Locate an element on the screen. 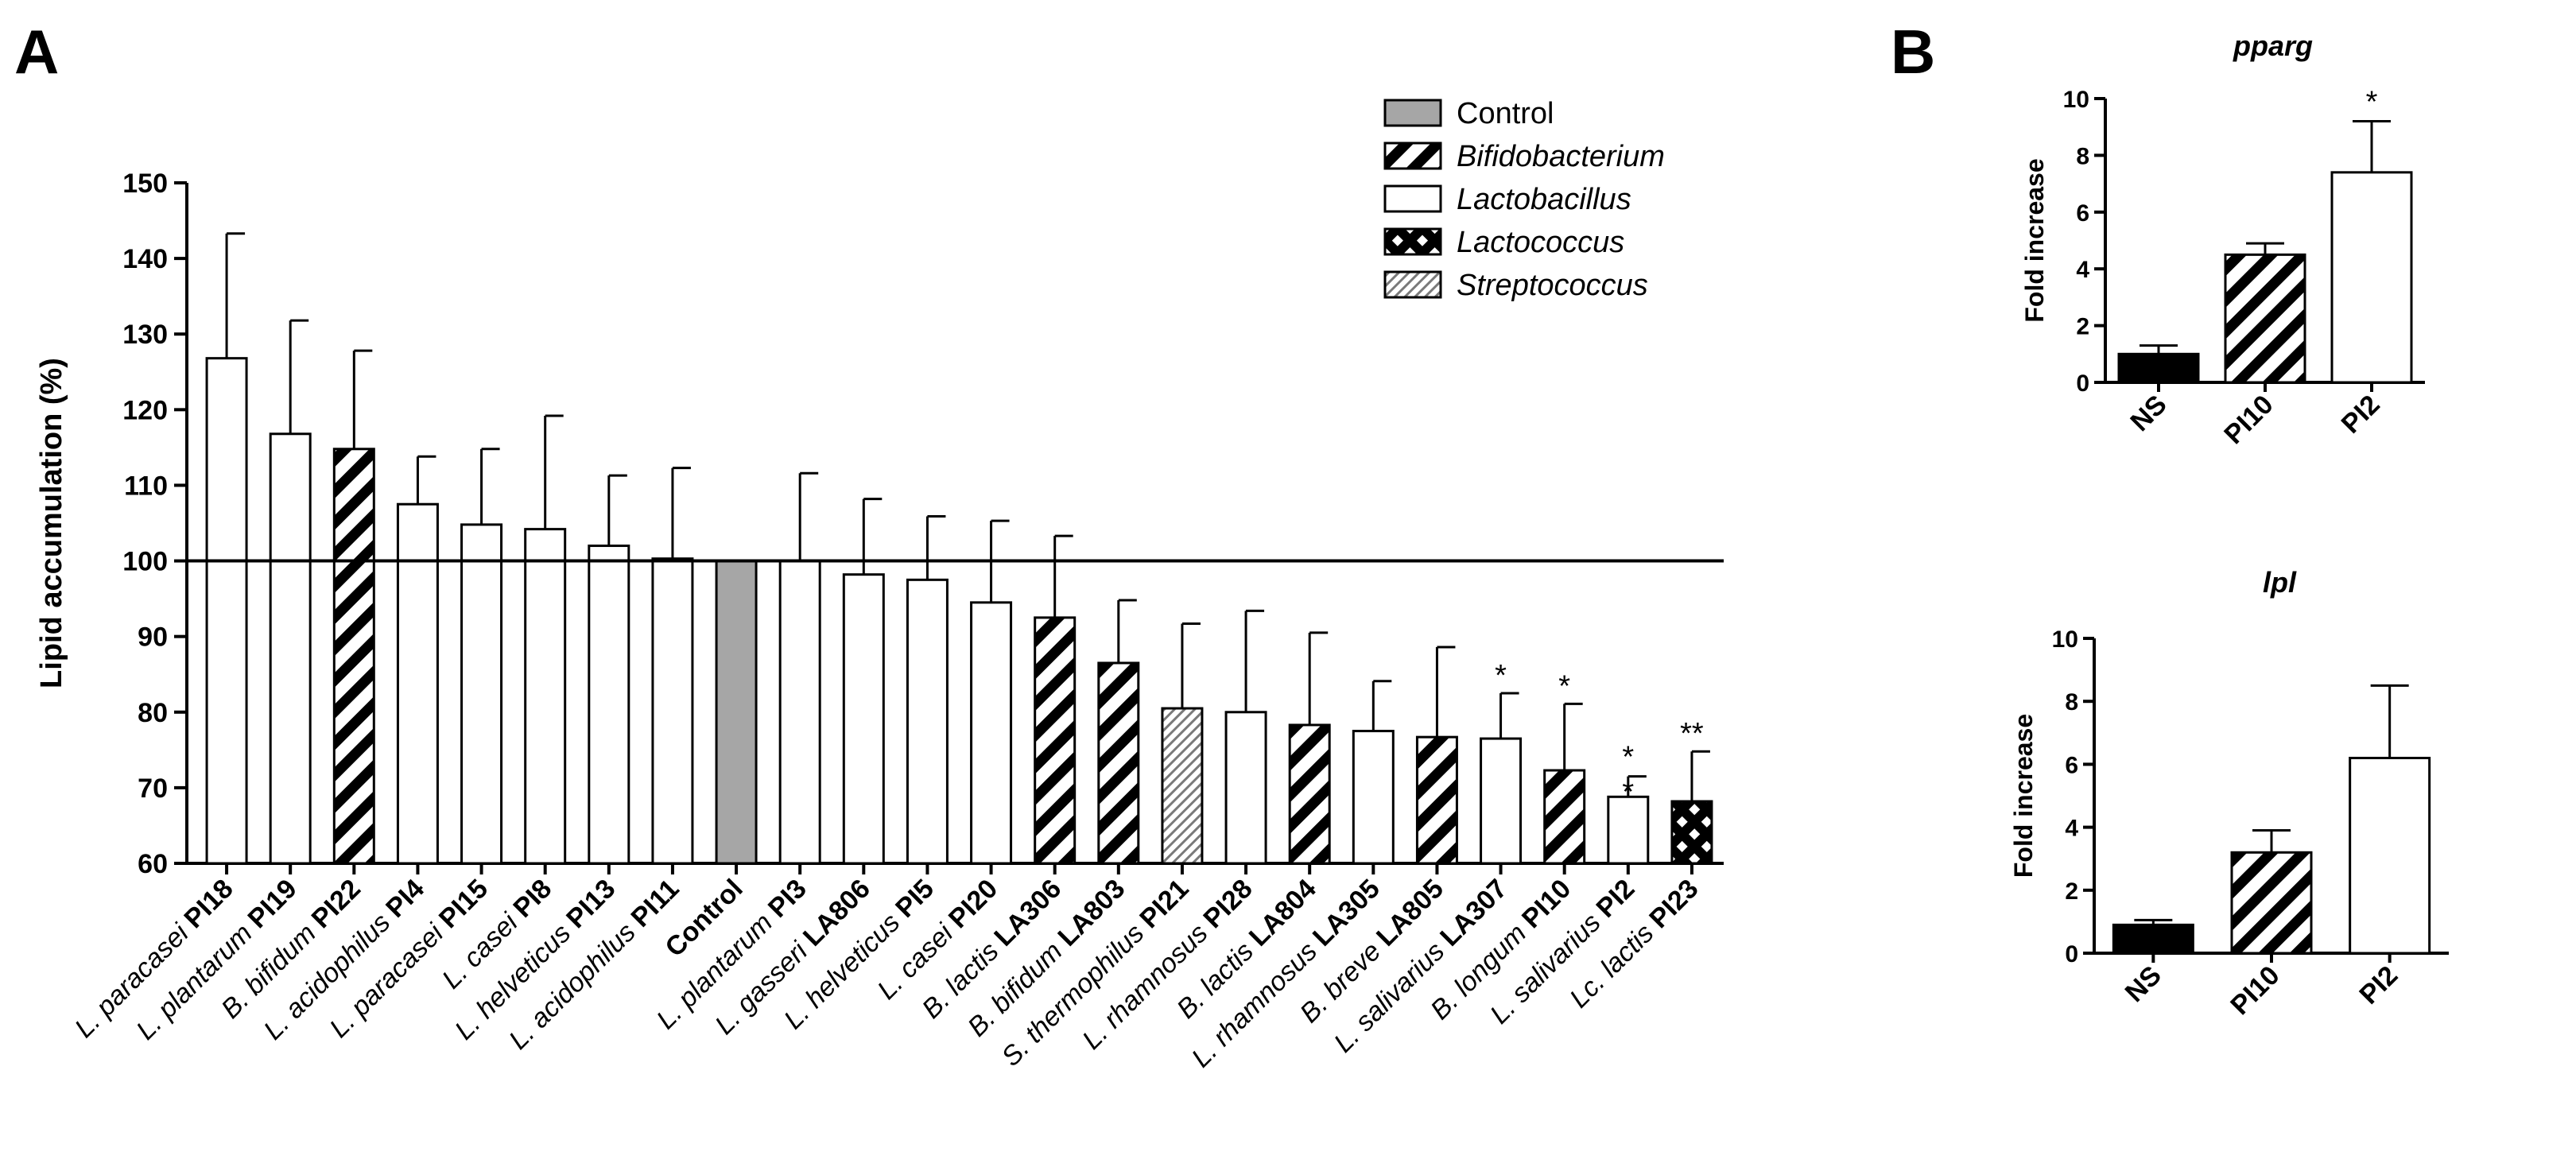  y-tick-label: 110 is located at coordinates (146, 486).